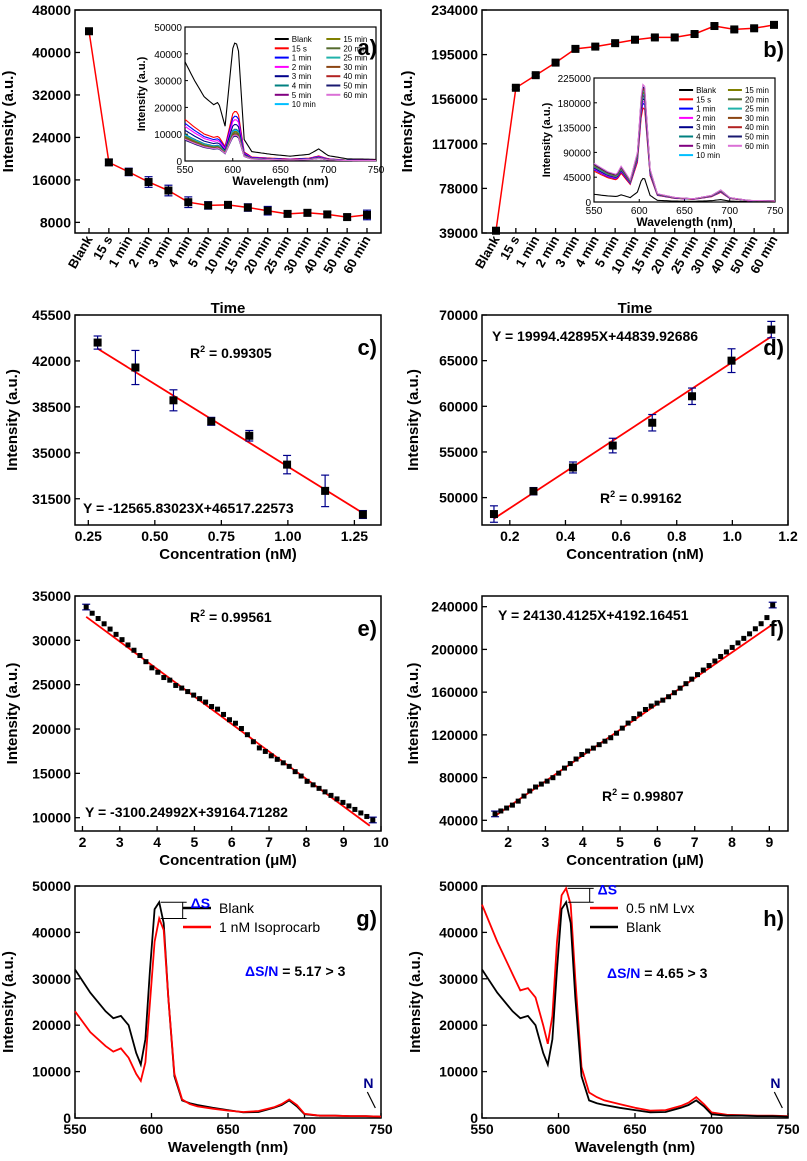  I want to click on inset-y-tick-label: 225000, so click(575, 79).